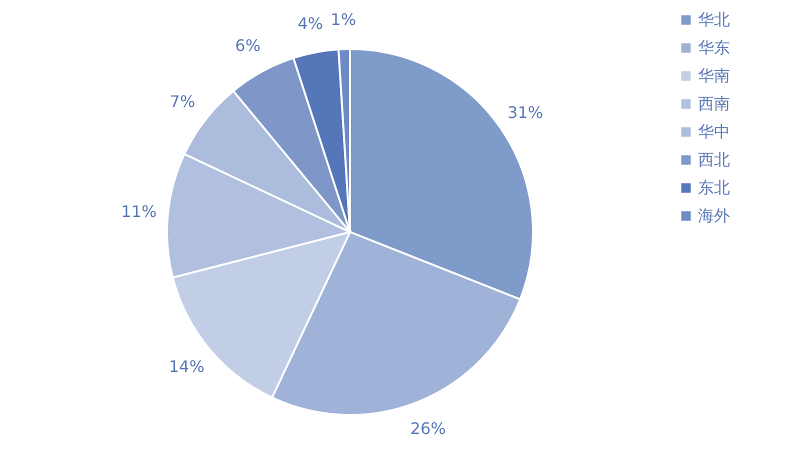  What do you see at coordinates (714, 159) in the screenshot?
I see `legend-label: 西北` at bounding box center [714, 159].